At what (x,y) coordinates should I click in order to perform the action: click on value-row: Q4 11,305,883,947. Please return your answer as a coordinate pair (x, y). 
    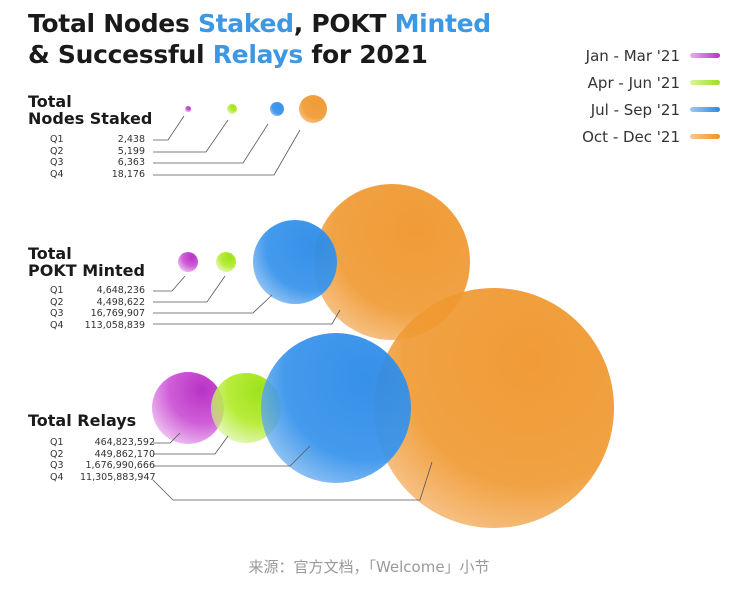
    Looking at the image, I should click on (103, 477).